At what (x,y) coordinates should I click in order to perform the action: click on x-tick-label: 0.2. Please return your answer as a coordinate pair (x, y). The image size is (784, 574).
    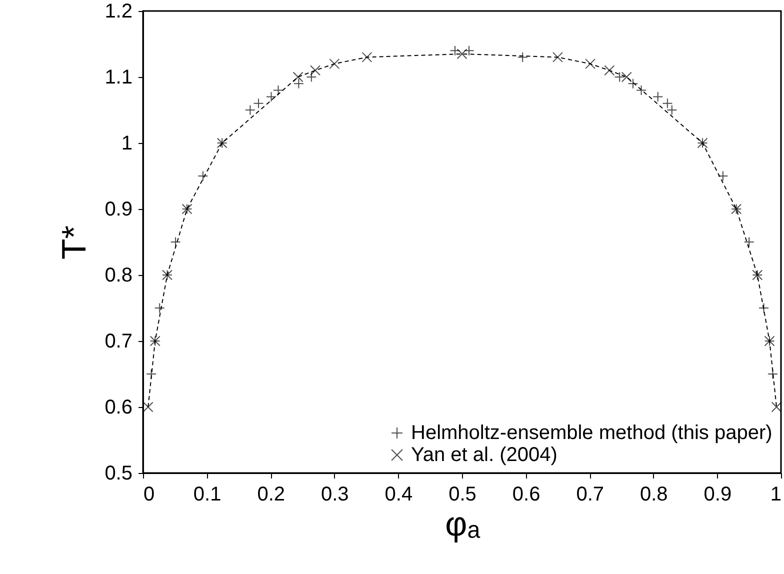
    Looking at the image, I should click on (271, 495).